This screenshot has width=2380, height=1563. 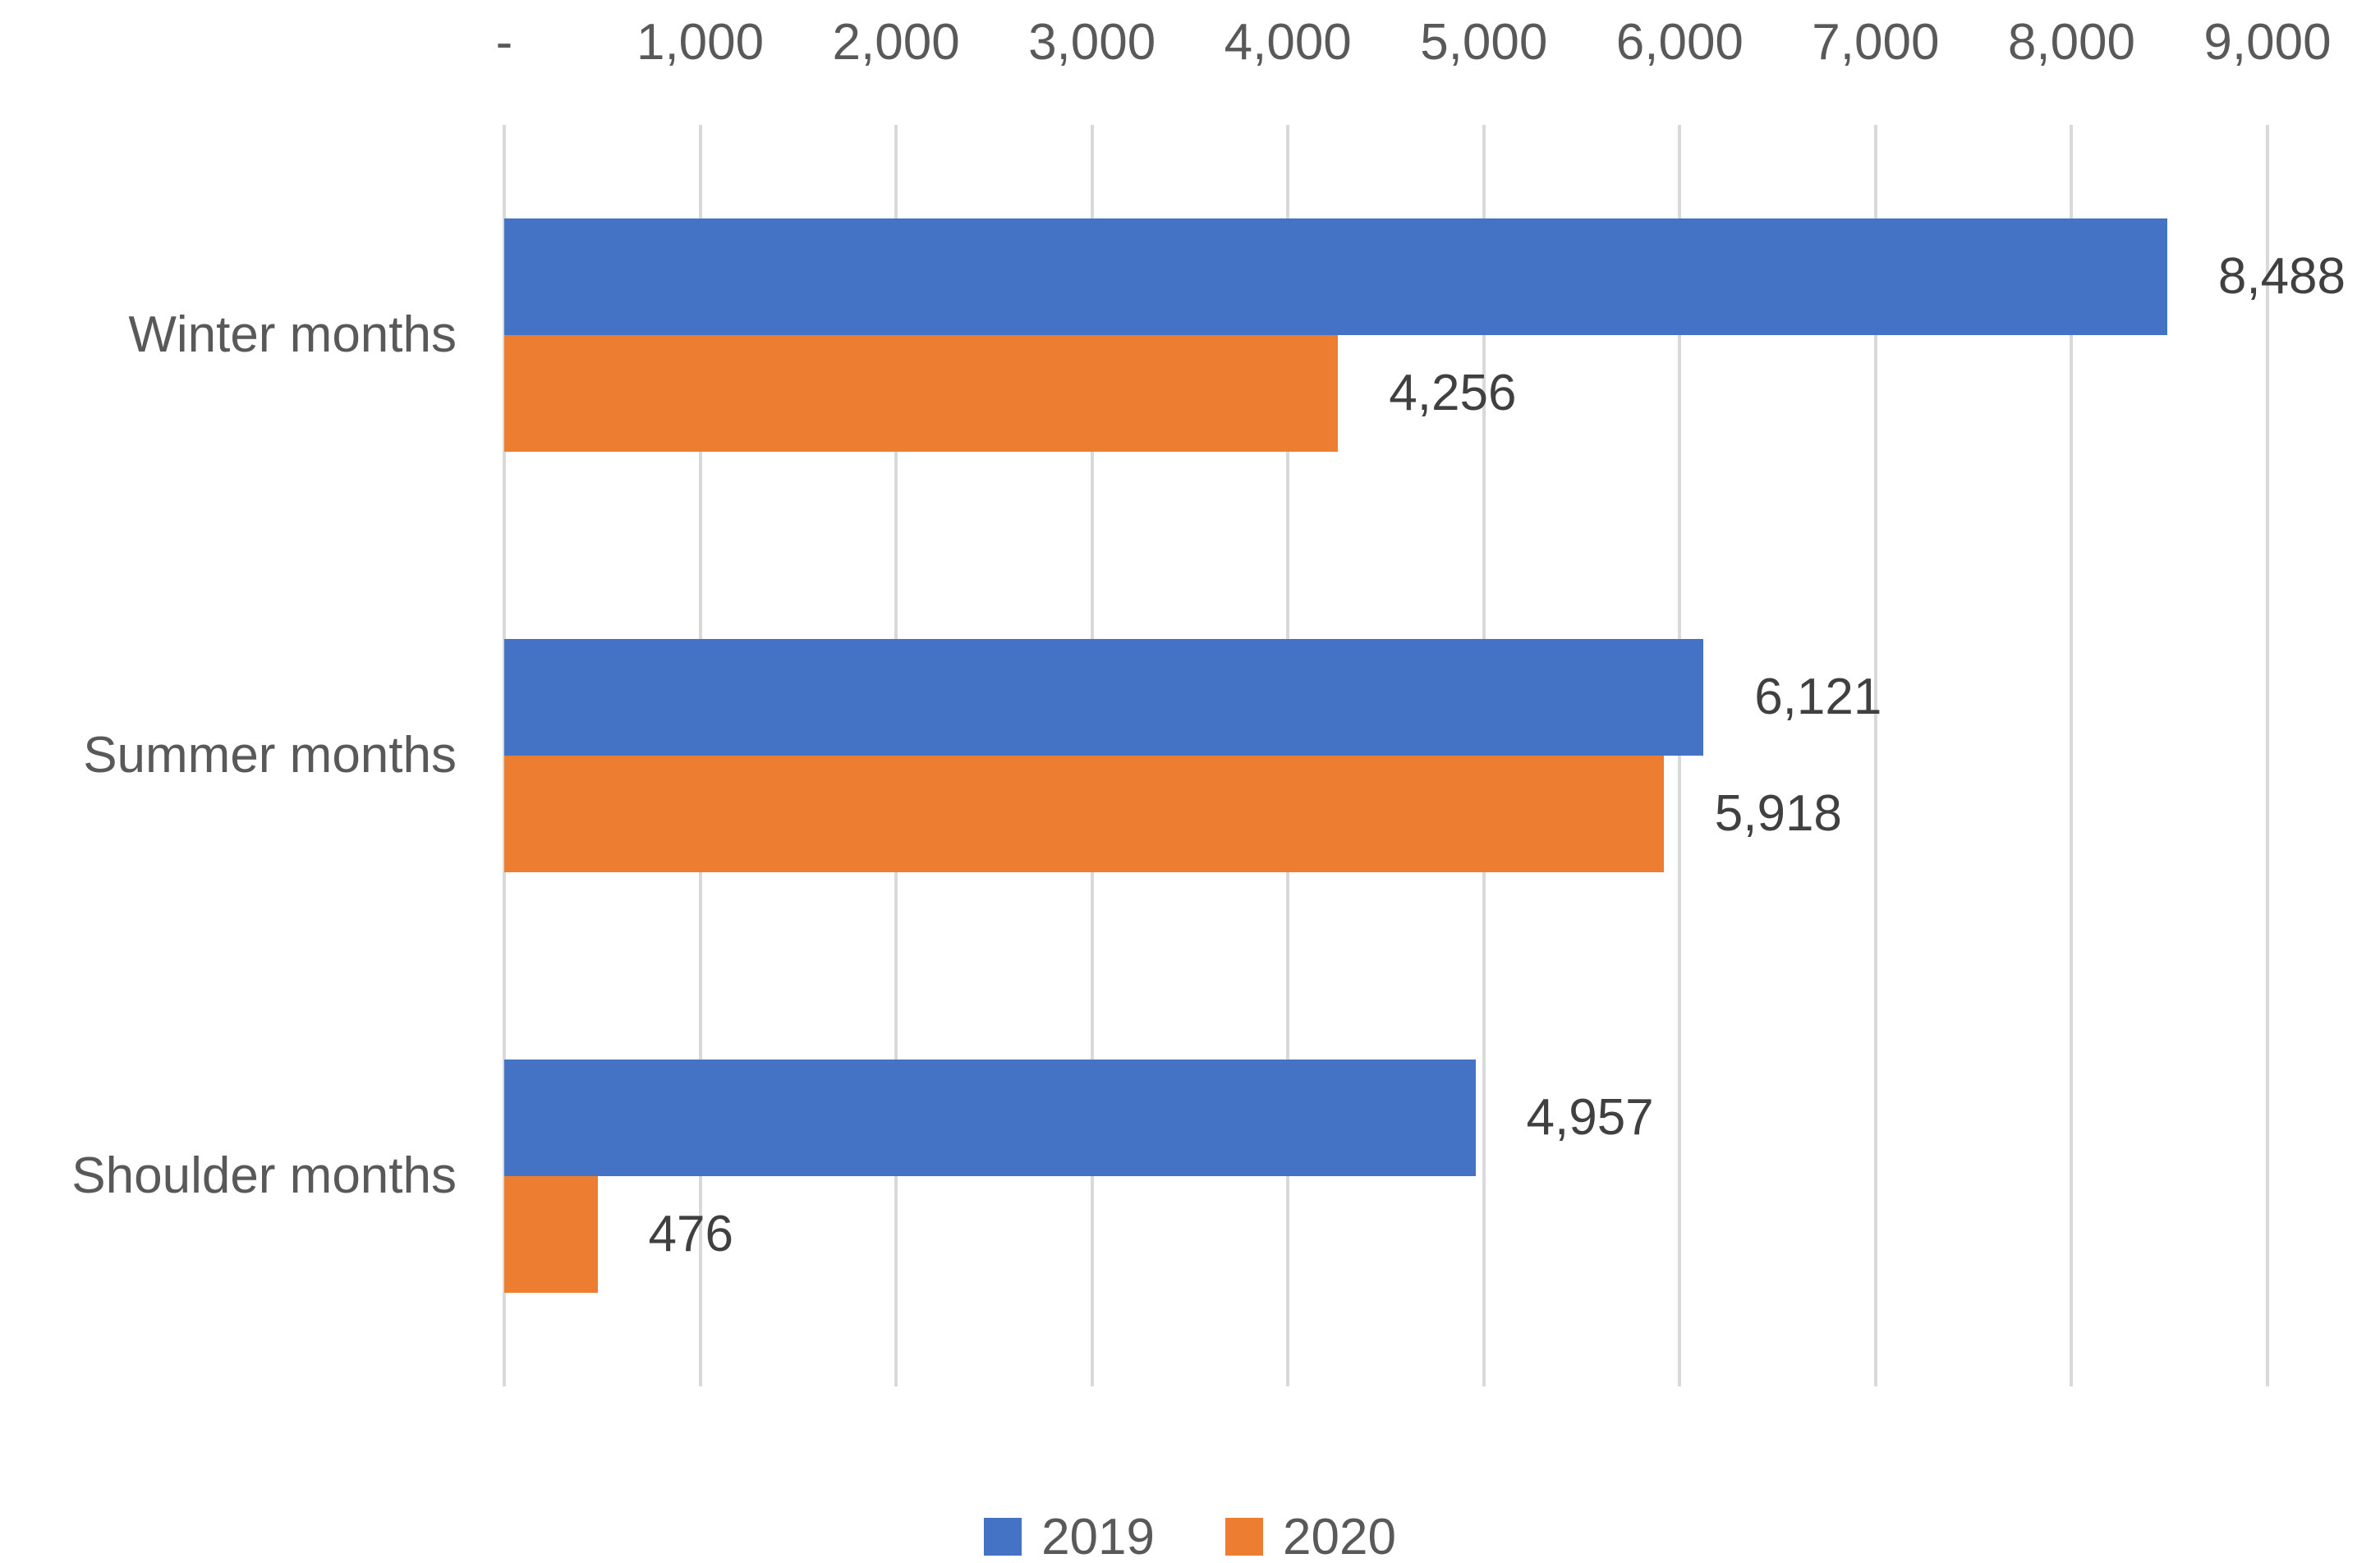 What do you see at coordinates (1484, 42) in the screenshot?
I see `x-axis-tick-label: 5,000` at bounding box center [1484, 42].